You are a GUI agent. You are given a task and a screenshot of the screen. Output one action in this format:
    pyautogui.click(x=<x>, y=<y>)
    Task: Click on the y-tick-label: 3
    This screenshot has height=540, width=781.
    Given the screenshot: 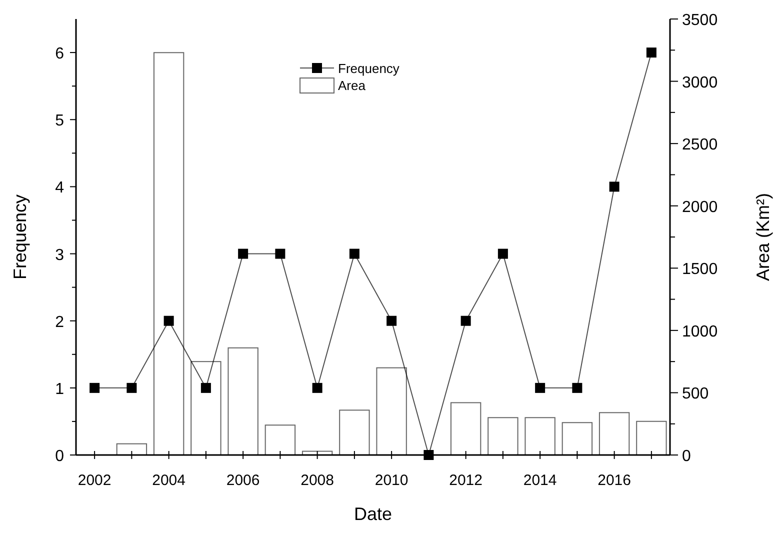 What is the action you would take?
    pyautogui.click(x=59, y=255)
    